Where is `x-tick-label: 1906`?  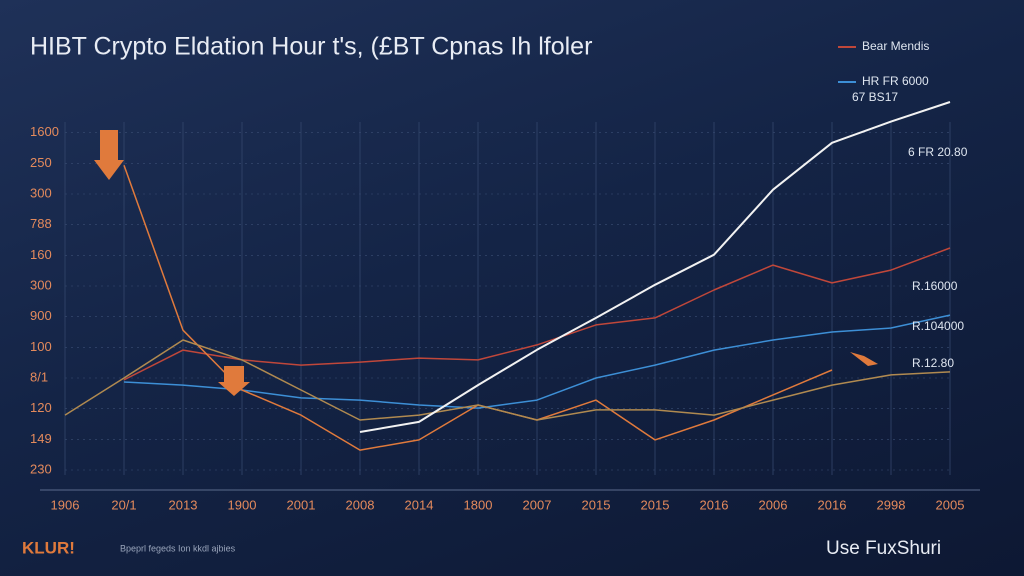
x-tick-label: 1906 is located at coordinates (65, 504).